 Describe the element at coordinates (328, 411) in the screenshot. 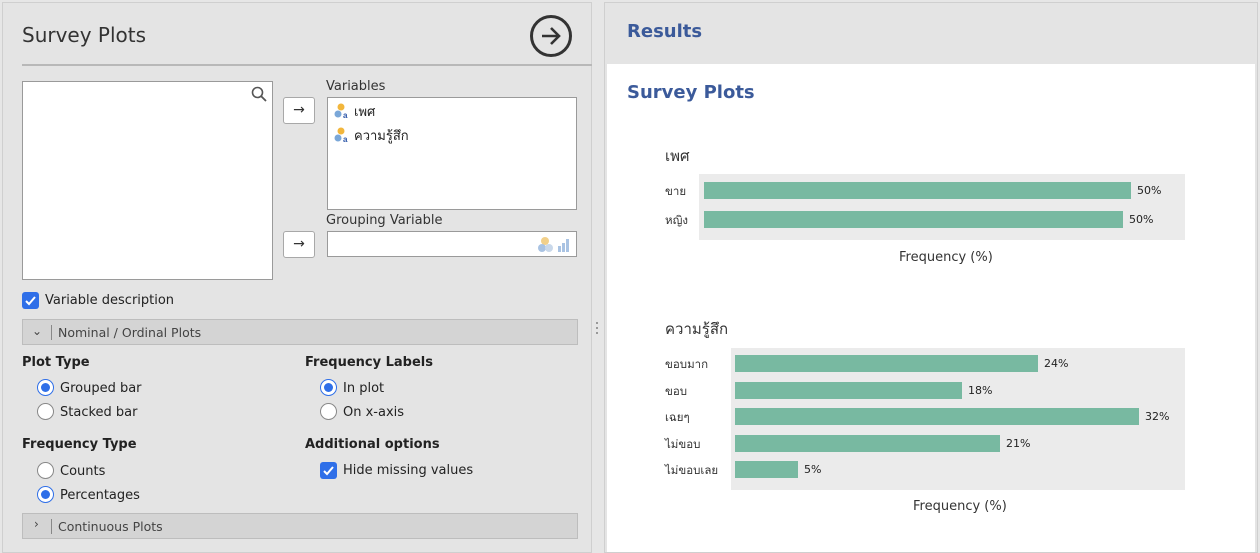

I see `on-x-axis-radio` at that location.